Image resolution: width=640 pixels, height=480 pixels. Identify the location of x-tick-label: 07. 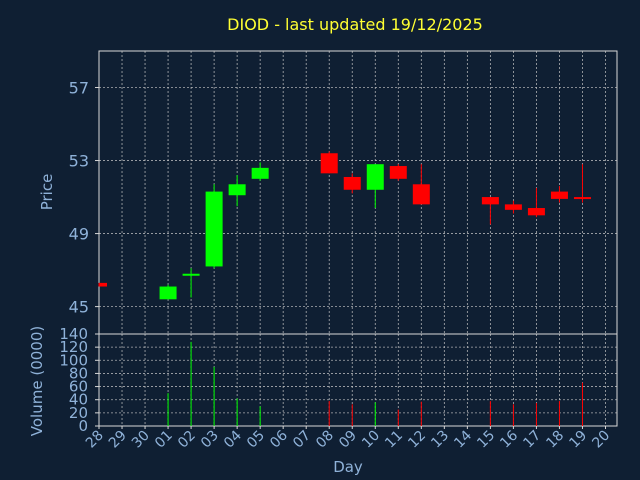
(302, 440).